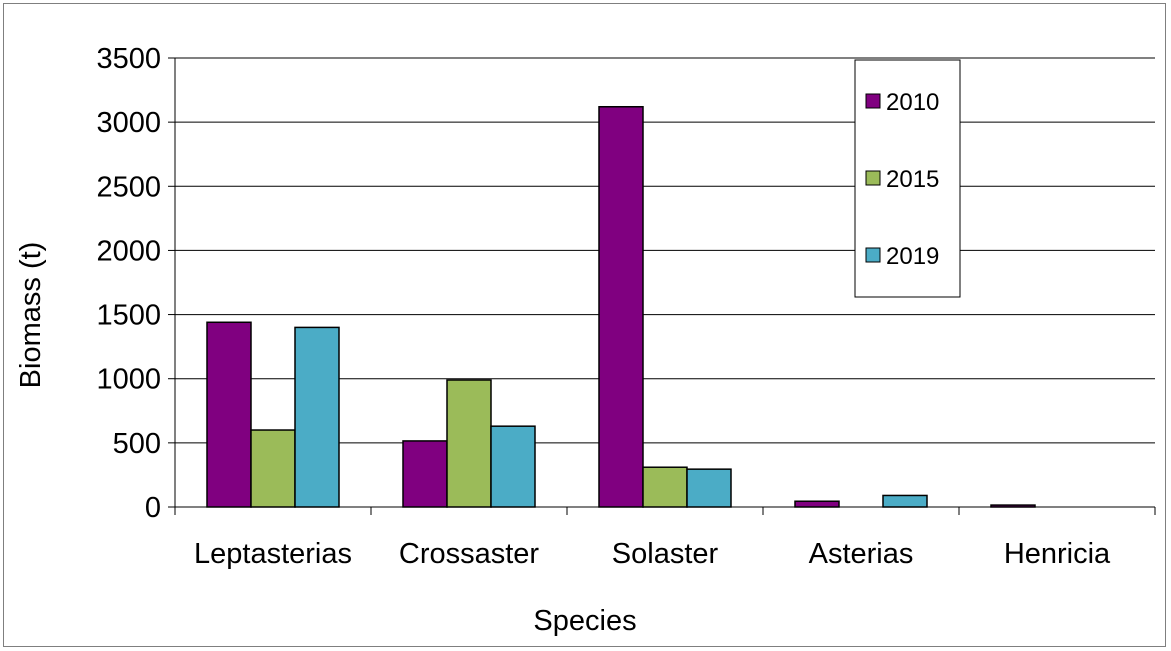  I want to click on bar-2010-solaster, so click(621, 306).